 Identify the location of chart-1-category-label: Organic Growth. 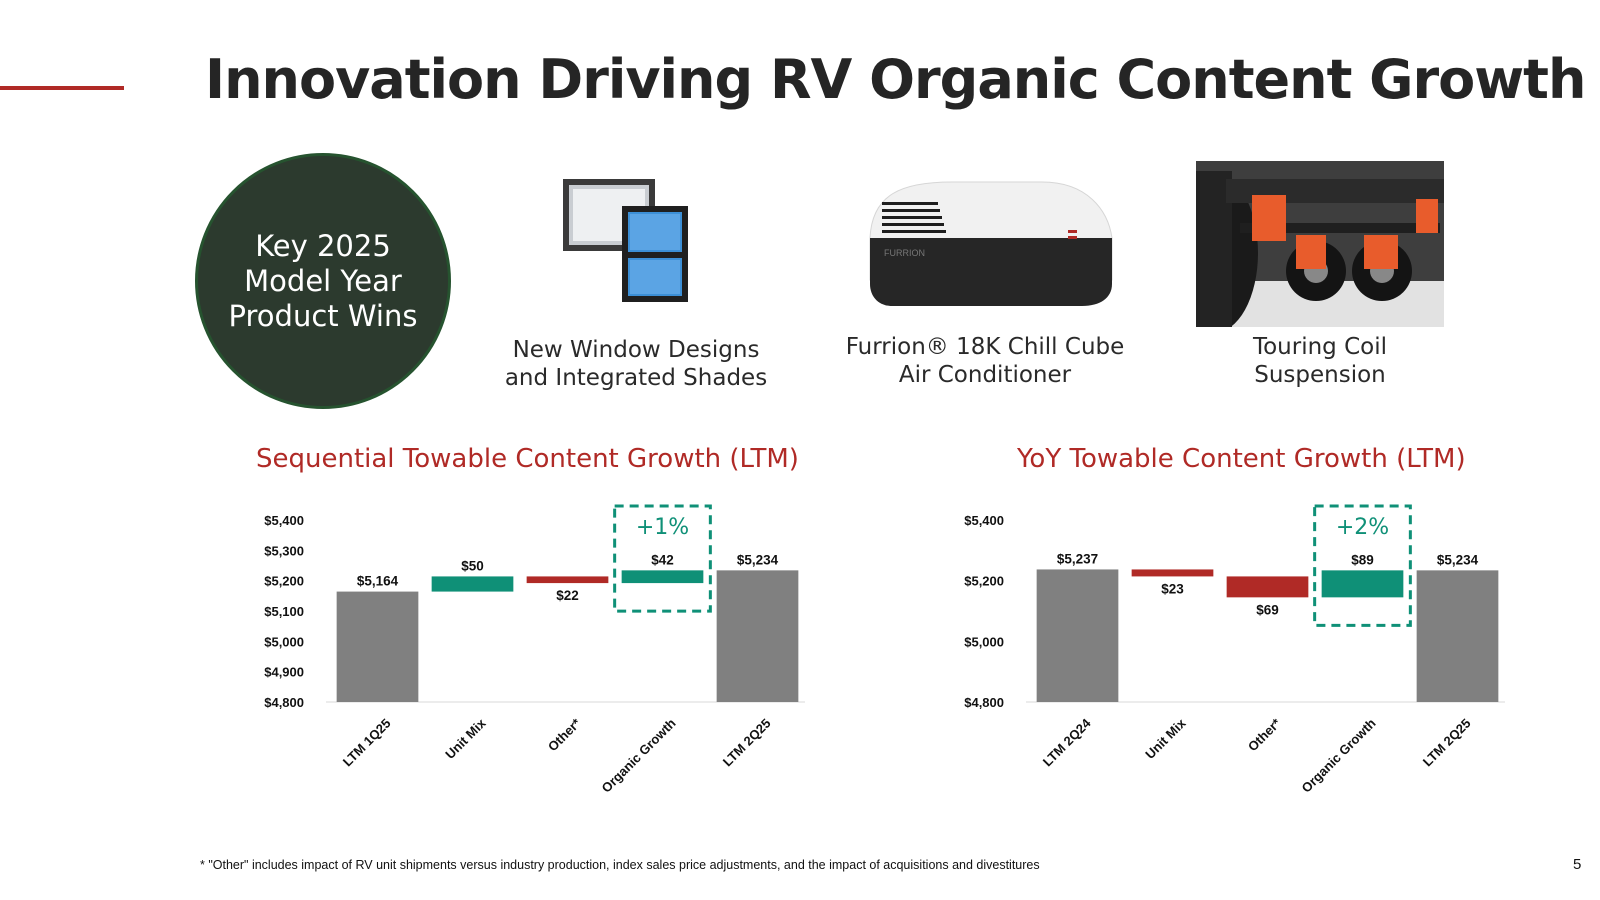
(639, 755).